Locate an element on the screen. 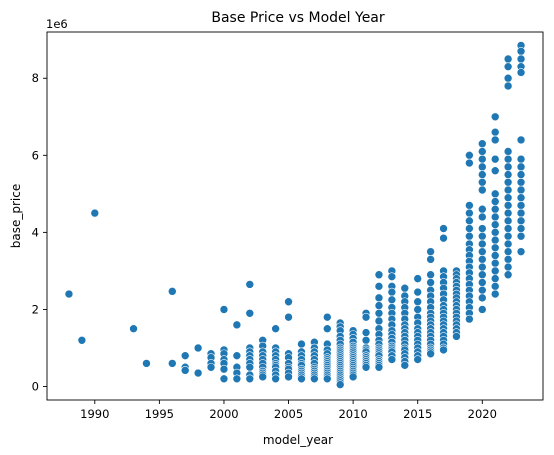  y-tick-label: 4 is located at coordinates (35, 232).